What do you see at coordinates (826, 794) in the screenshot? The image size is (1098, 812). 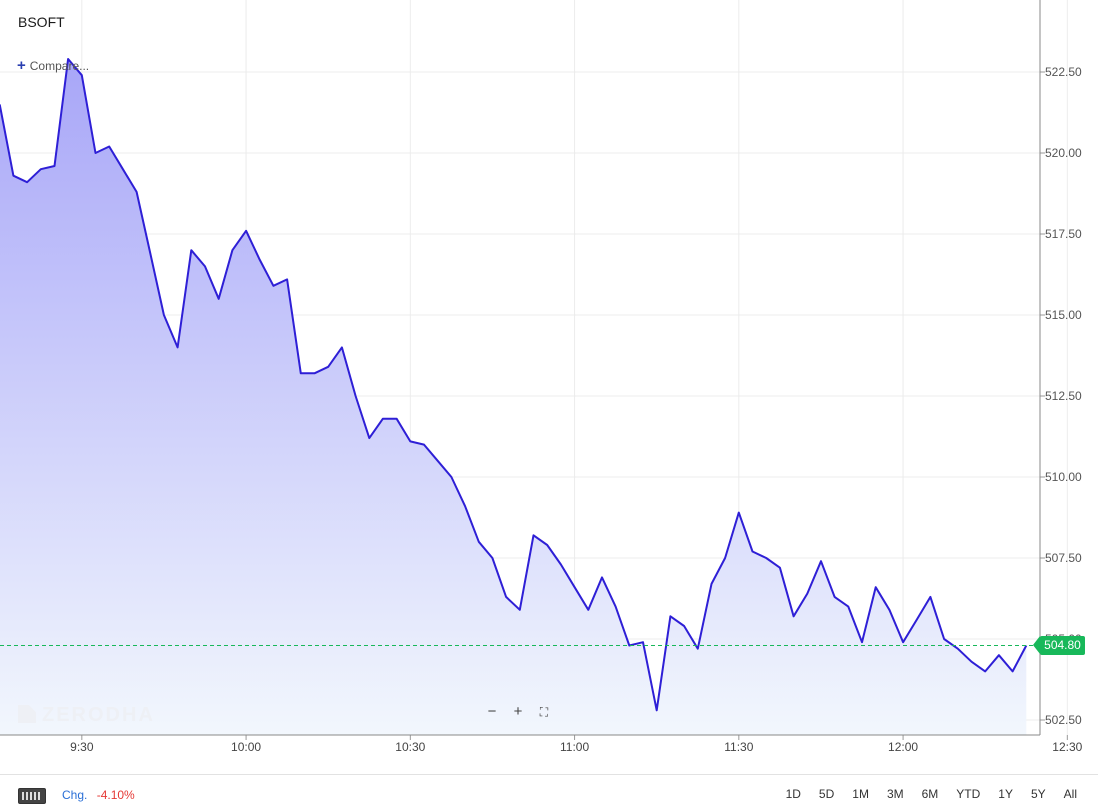 I see `range-5d: 5D` at bounding box center [826, 794].